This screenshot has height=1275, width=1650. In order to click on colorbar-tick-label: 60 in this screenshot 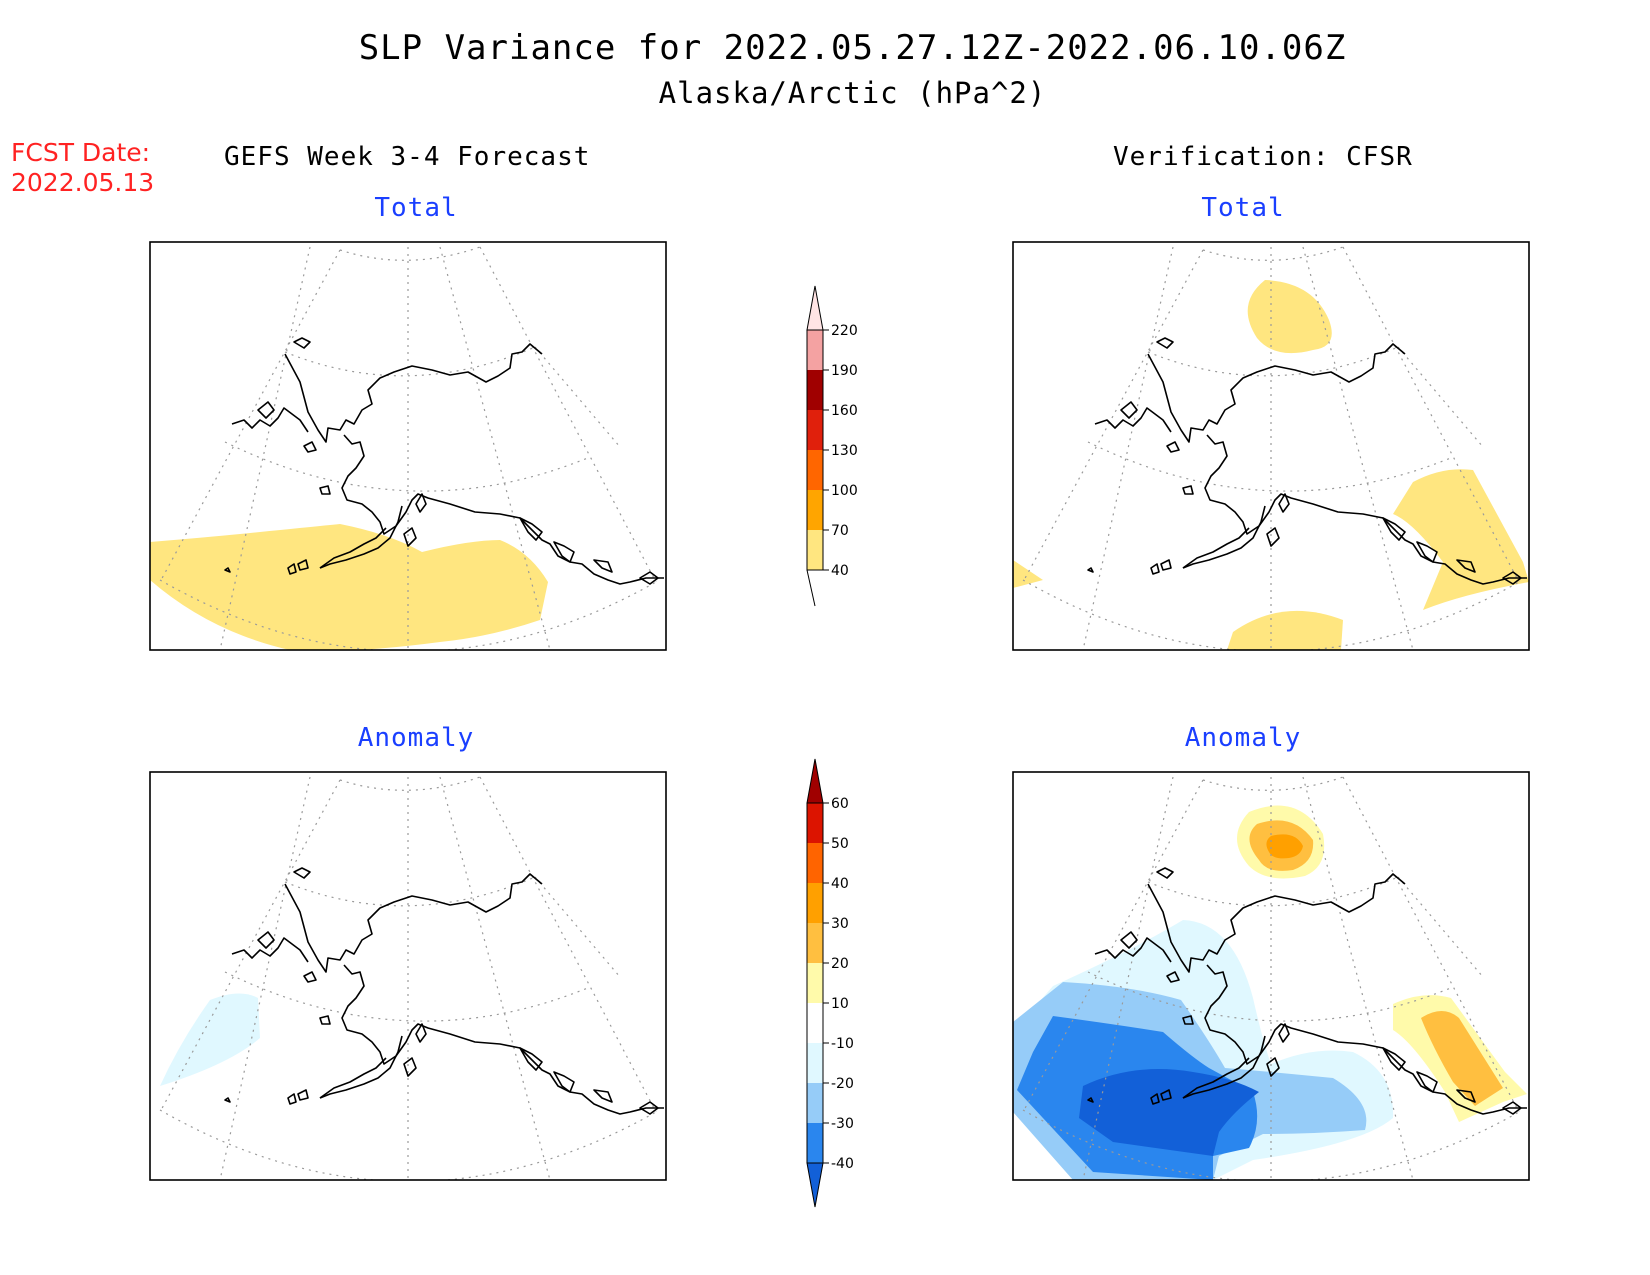, I will do `click(840, 804)`.